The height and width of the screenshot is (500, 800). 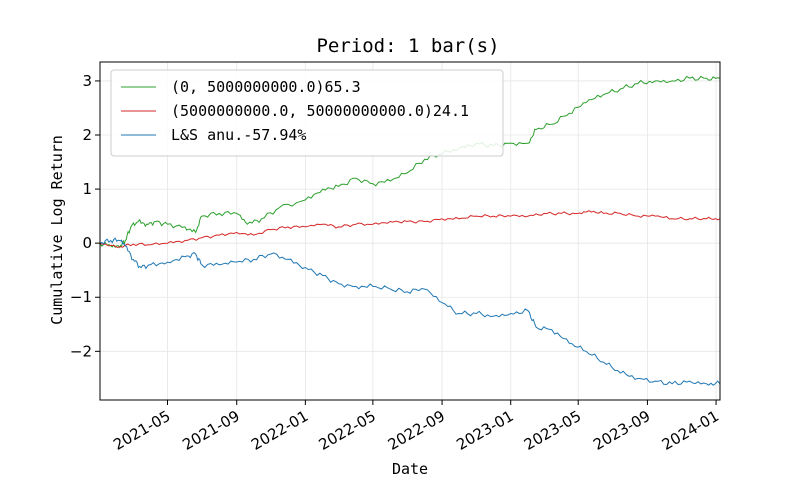 What do you see at coordinates (57, 230) in the screenshot?
I see `y-axis-label: Cumulative Log Return` at bounding box center [57, 230].